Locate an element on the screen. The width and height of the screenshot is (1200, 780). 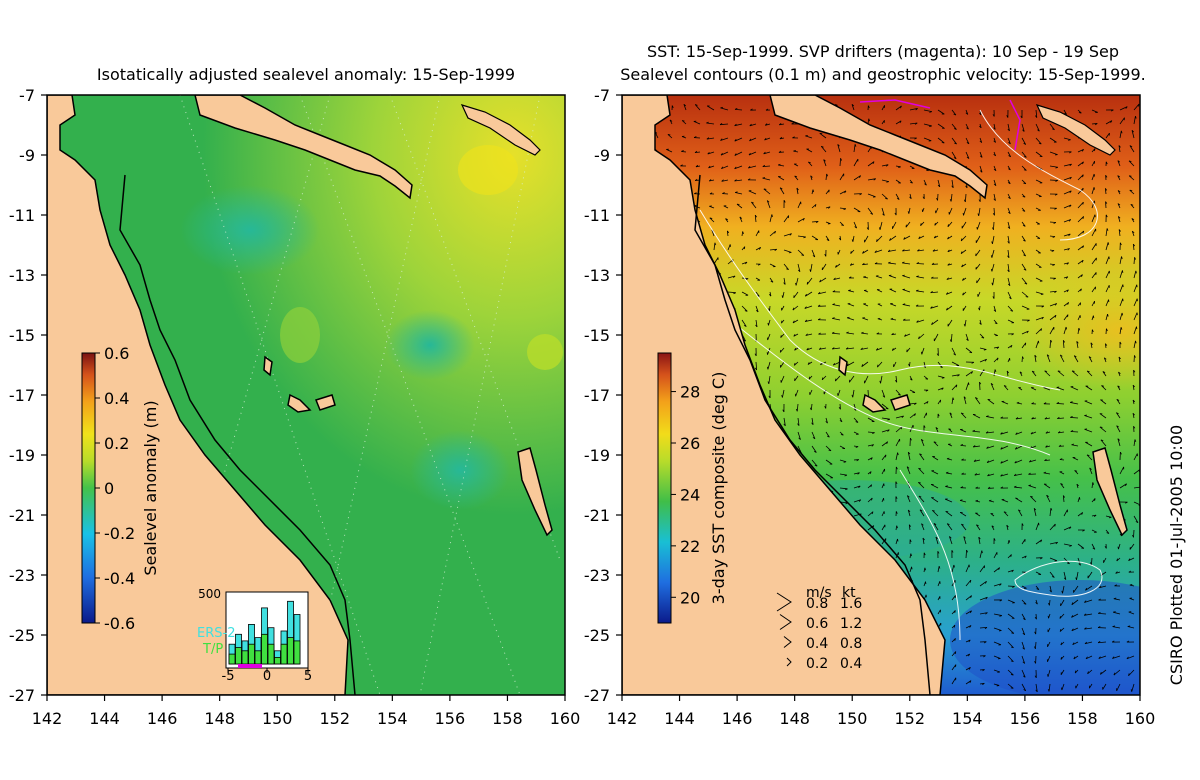
colorbar-tick-label: 0.6 is located at coordinates (116, 353).